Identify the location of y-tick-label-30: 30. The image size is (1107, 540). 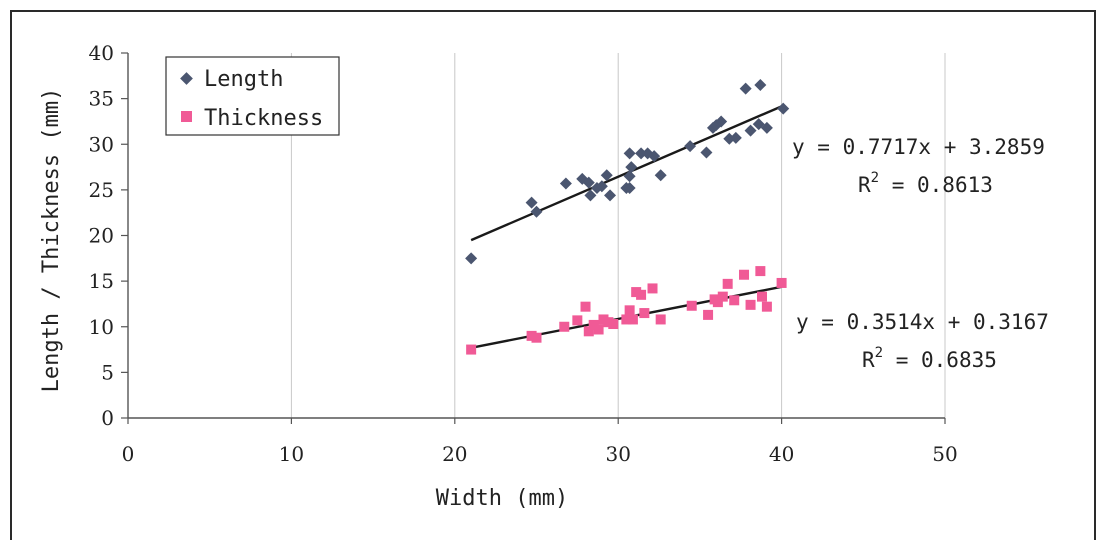
(101, 144).